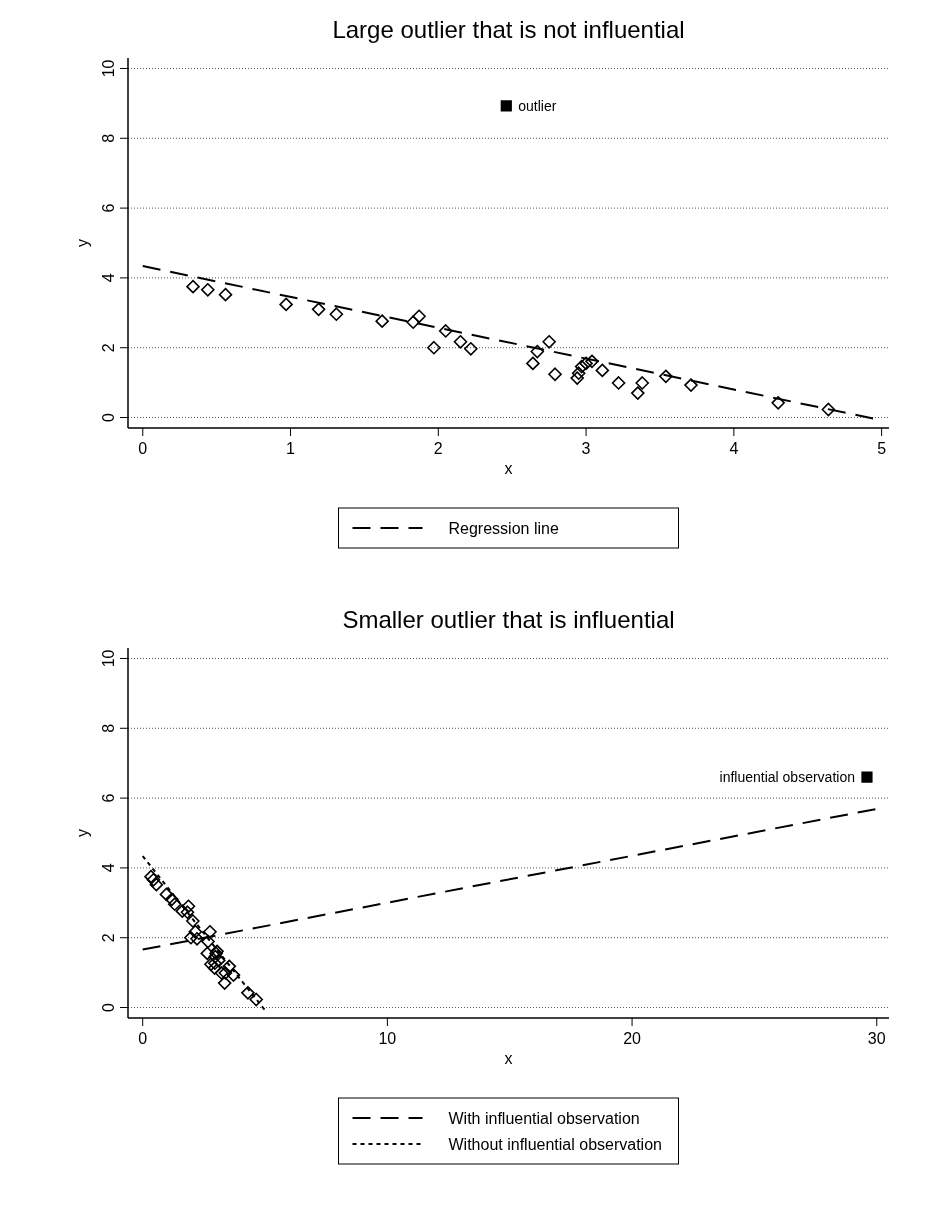 The width and height of the screenshot is (927, 1206). What do you see at coordinates (537, 105) in the screenshot?
I see `annotation: outlier` at bounding box center [537, 105].